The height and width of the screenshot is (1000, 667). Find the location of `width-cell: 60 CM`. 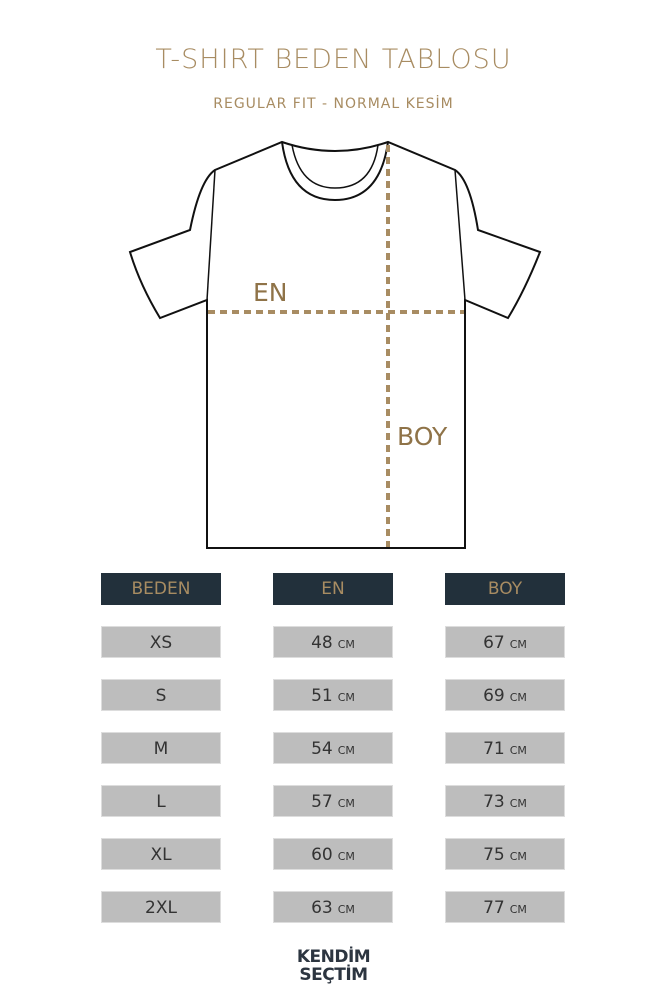

width-cell: 60 CM is located at coordinates (333, 854).